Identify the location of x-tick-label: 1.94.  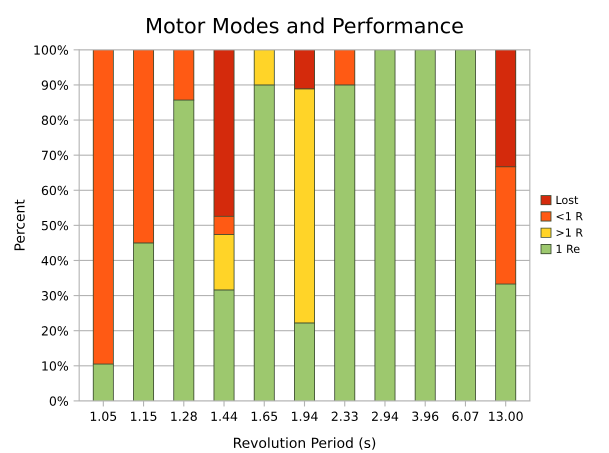
(305, 416).